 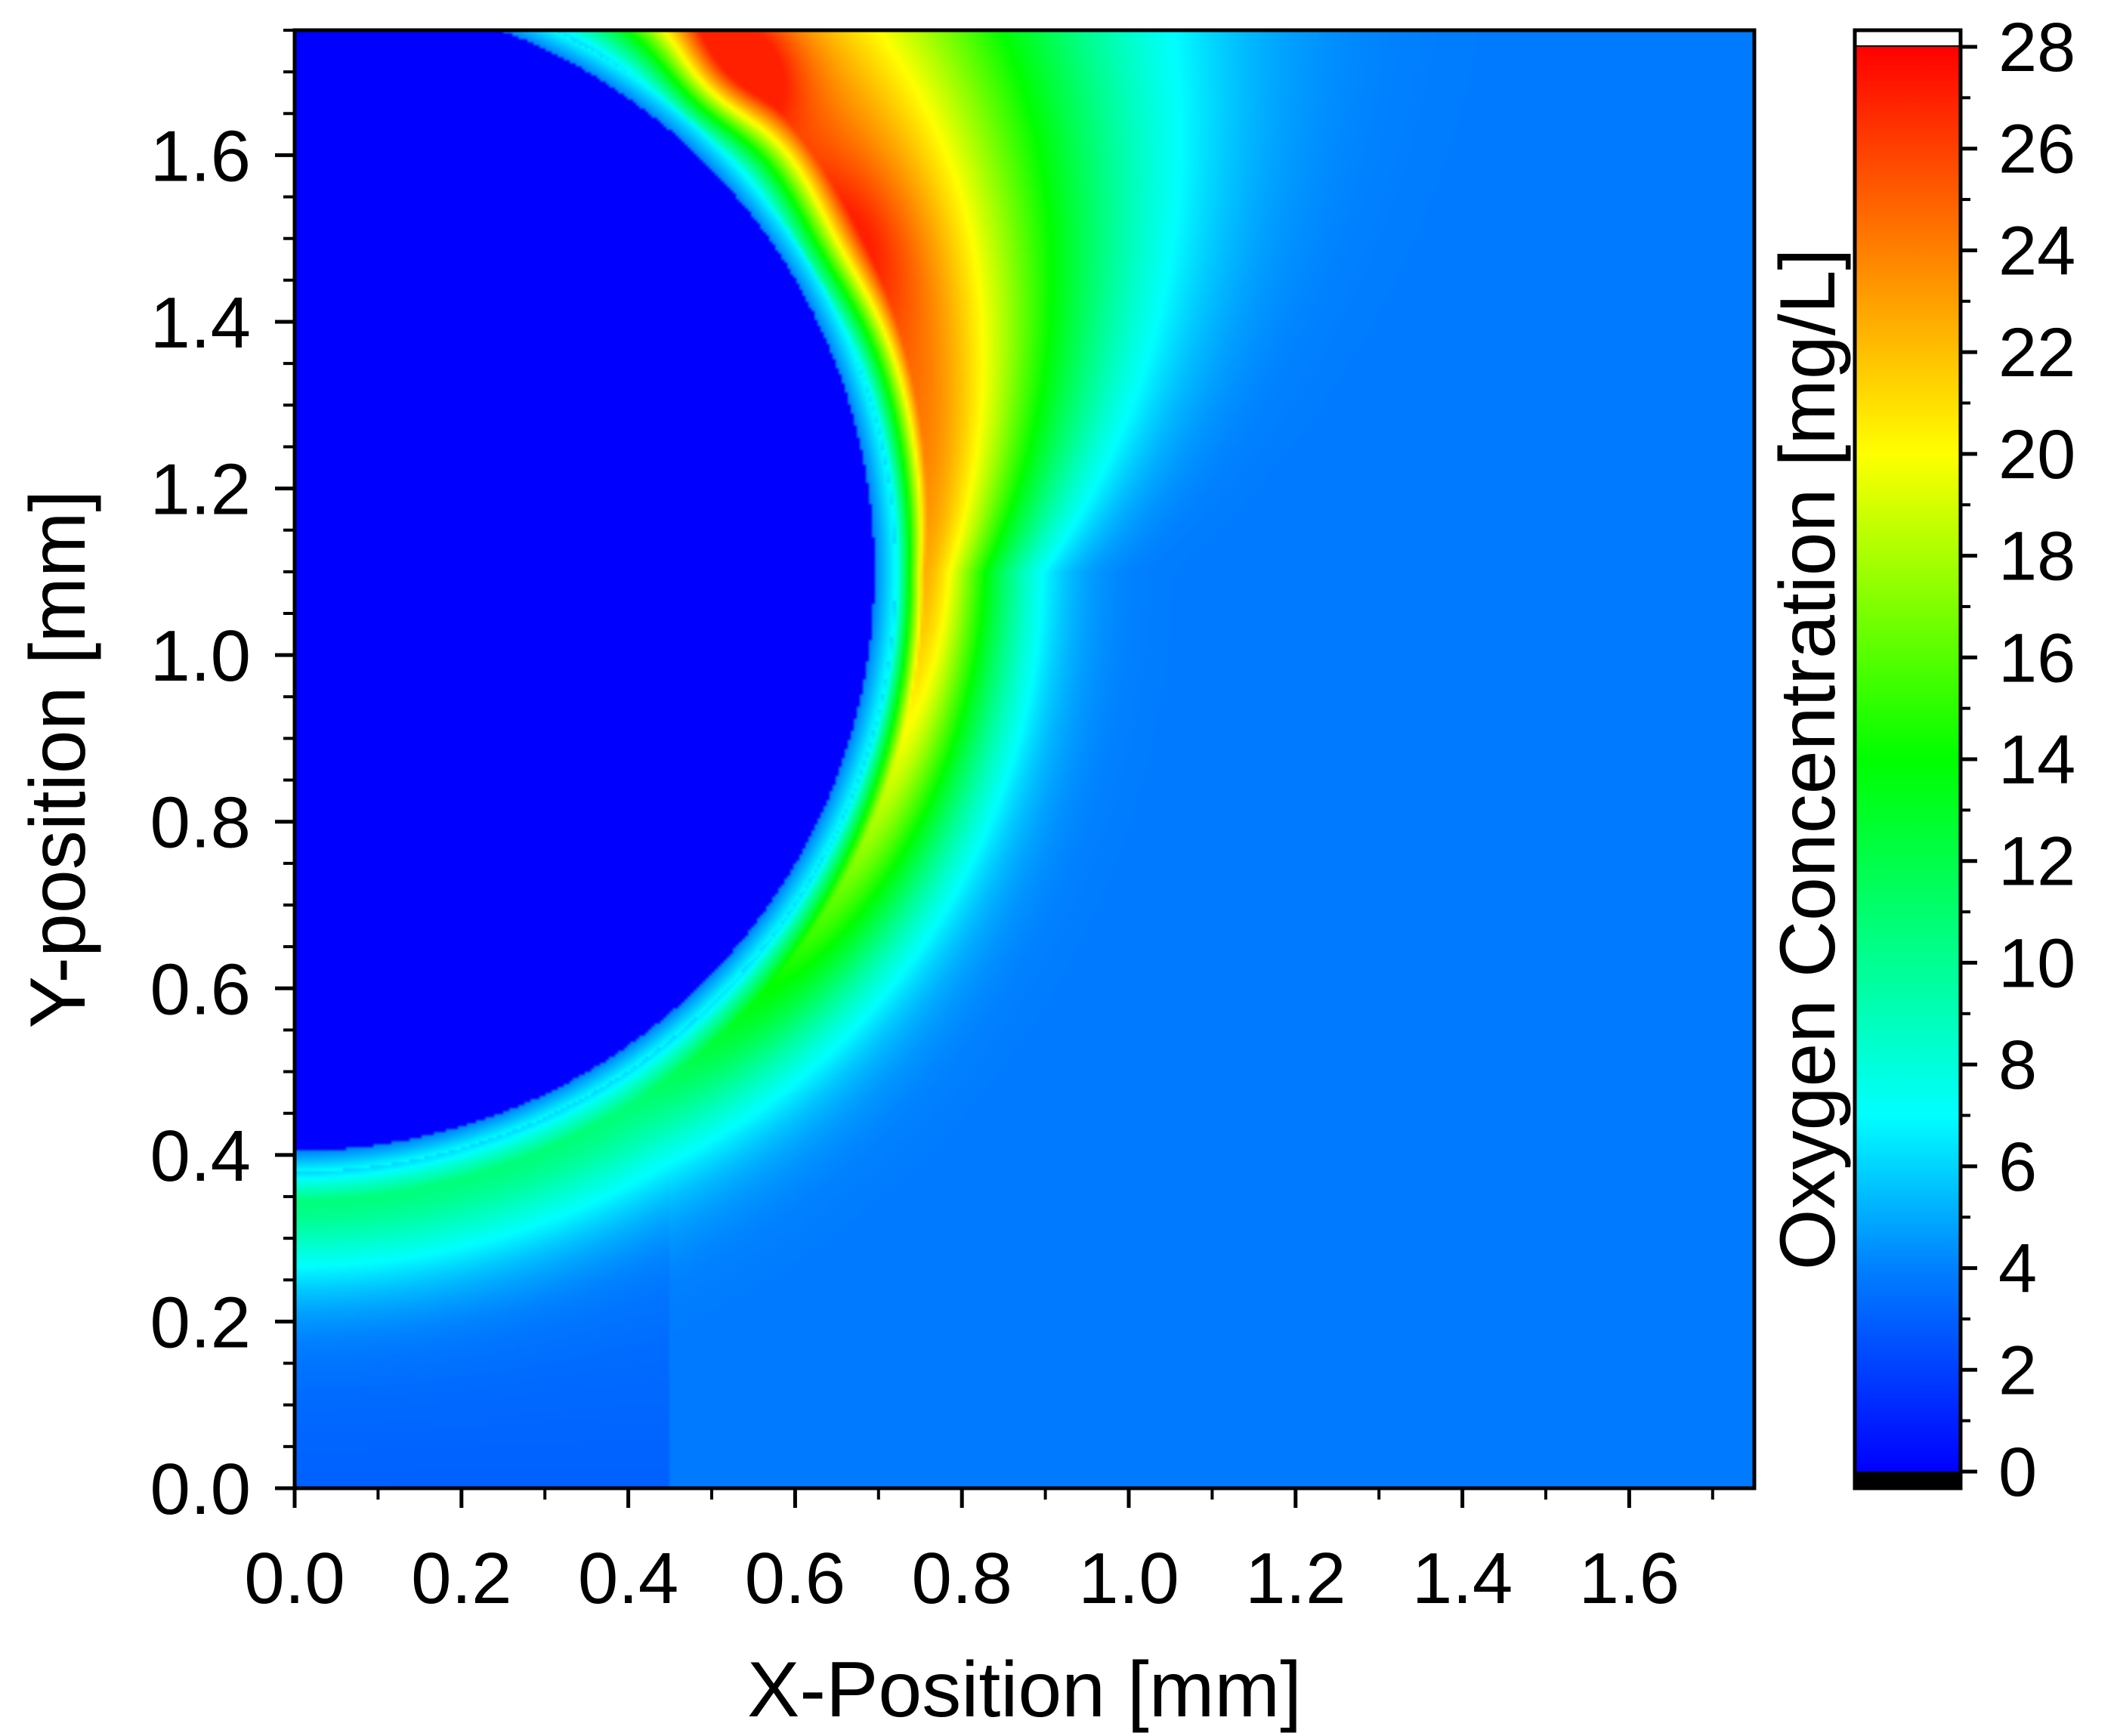 What do you see at coordinates (200, 989) in the screenshot?
I see `y-tick-label: 0.6` at bounding box center [200, 989].